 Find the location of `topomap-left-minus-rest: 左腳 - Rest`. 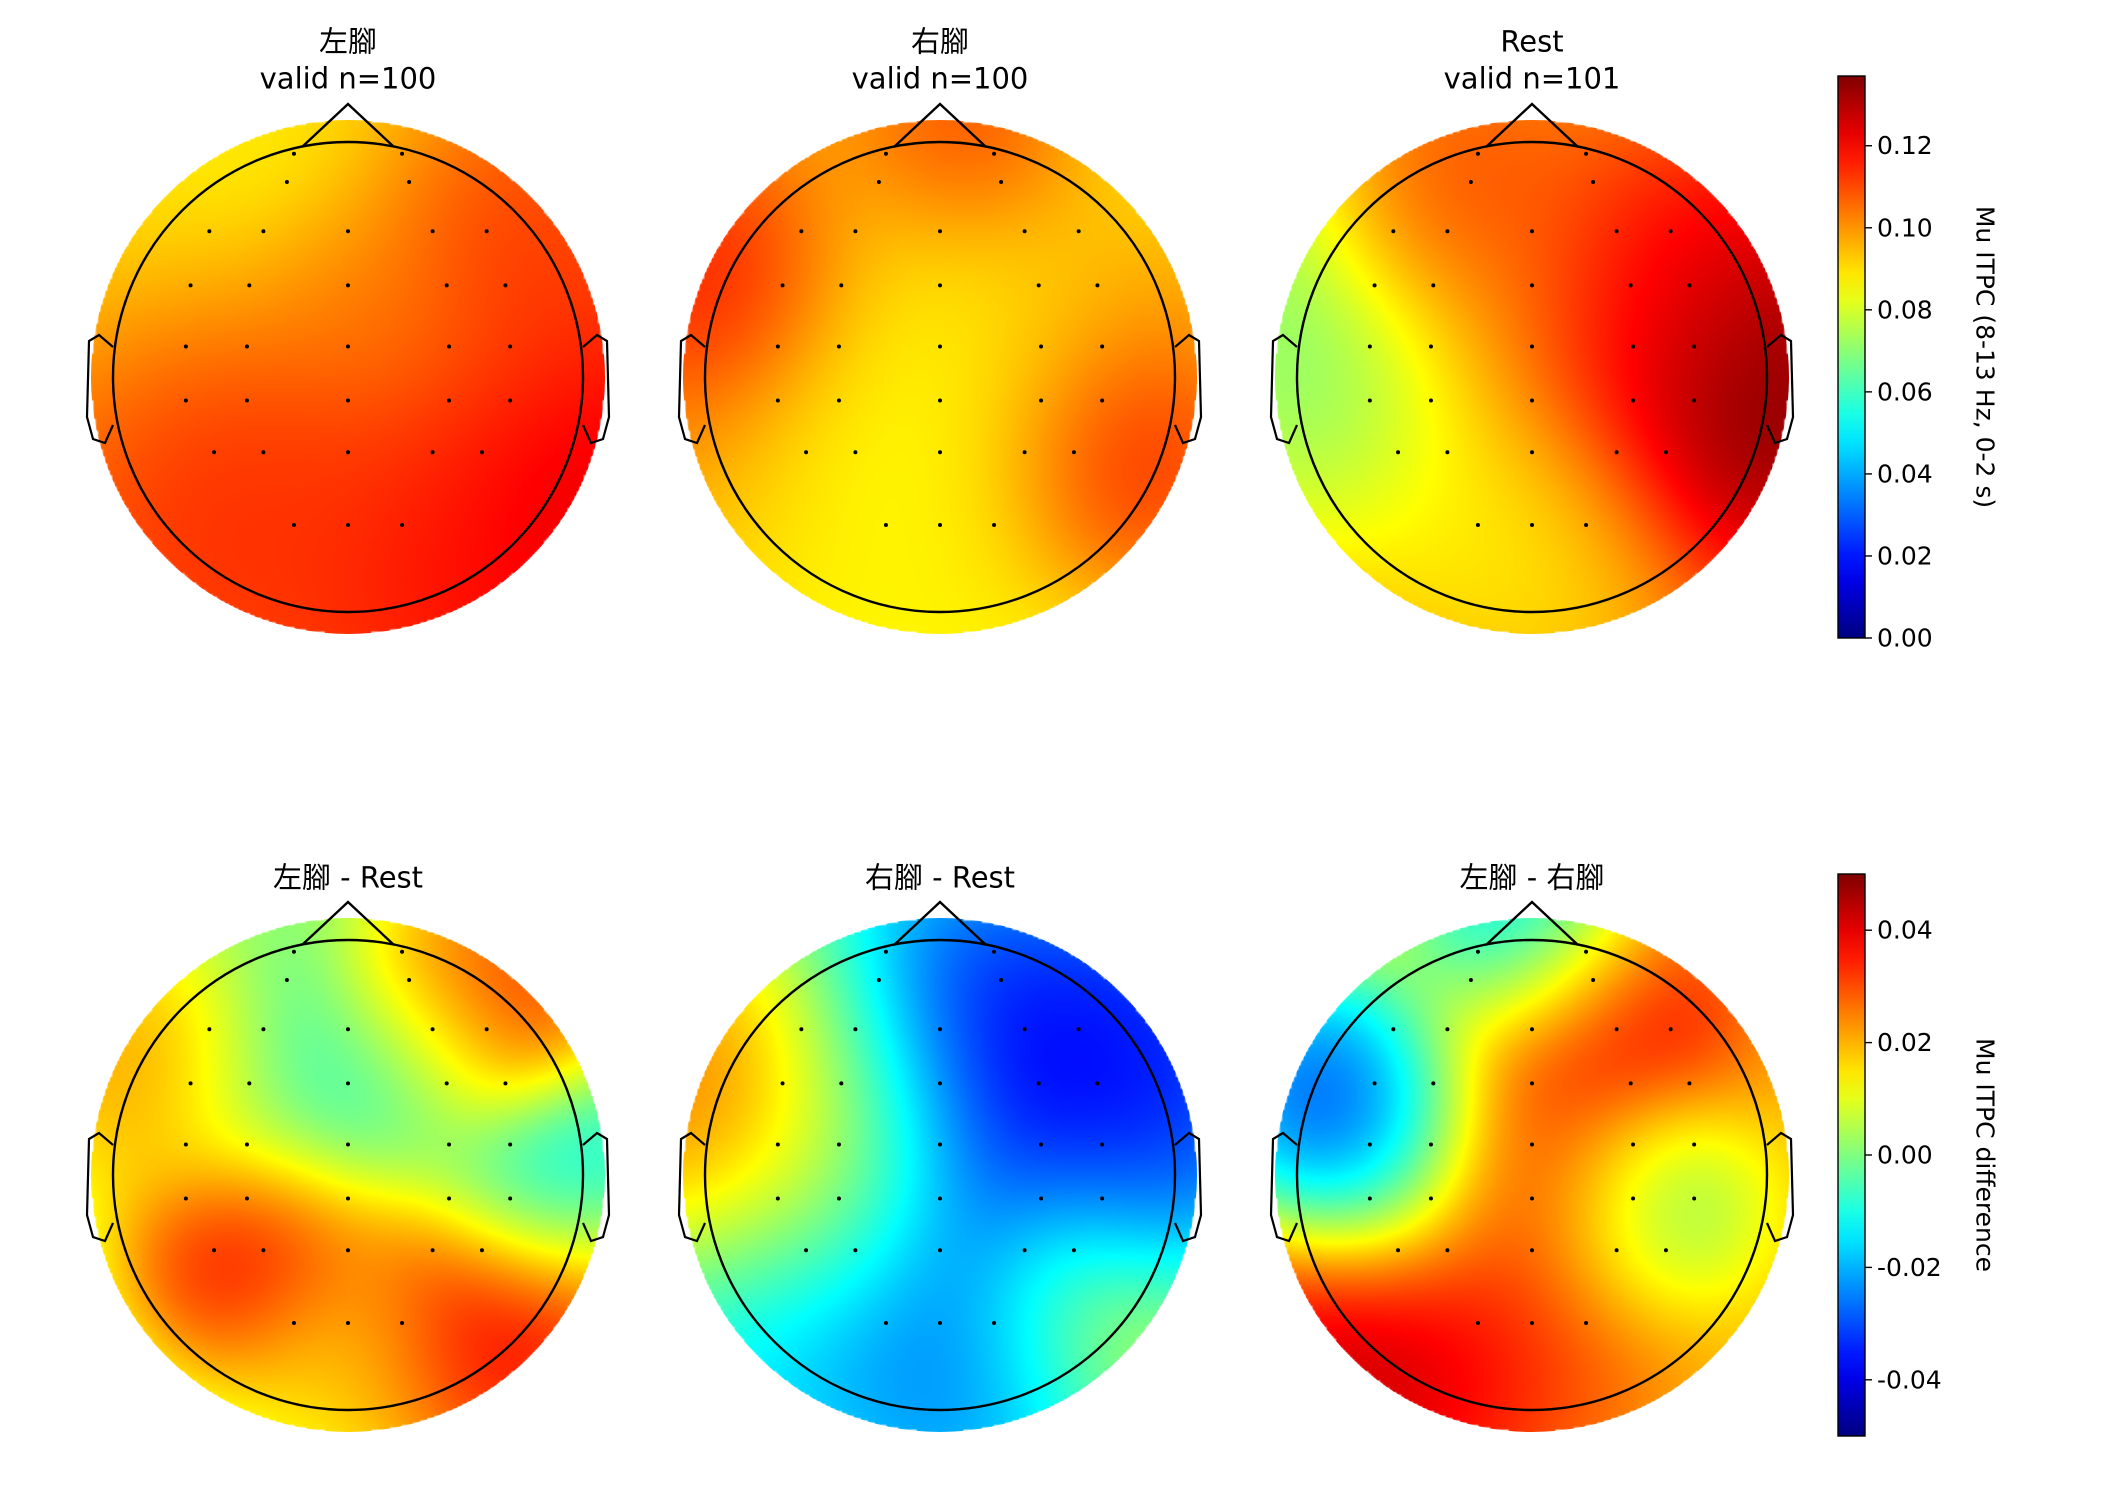

topomap-left-minus-rest: 左腳 - Rest is located at coordinates (348, 1146).